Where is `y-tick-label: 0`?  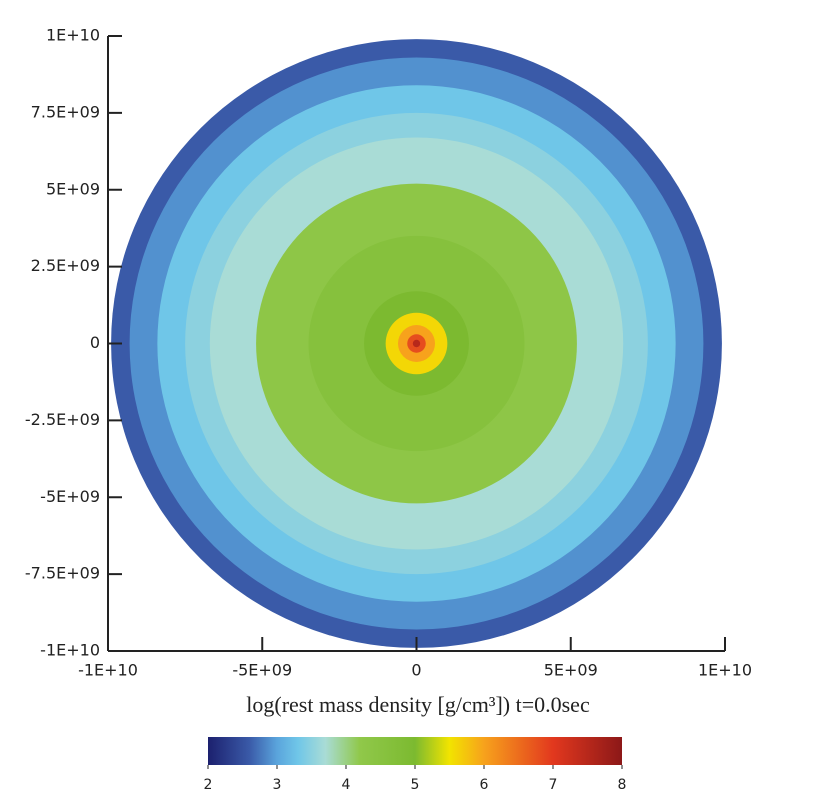 y-tick-label: 0 is located at coordinates (95, 342).